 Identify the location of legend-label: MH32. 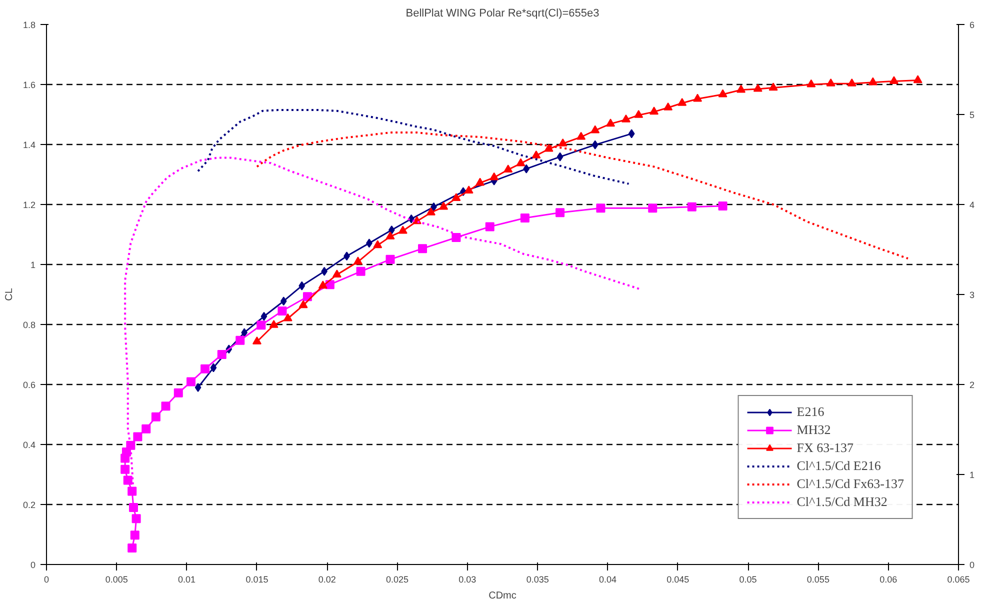
(813, 430).